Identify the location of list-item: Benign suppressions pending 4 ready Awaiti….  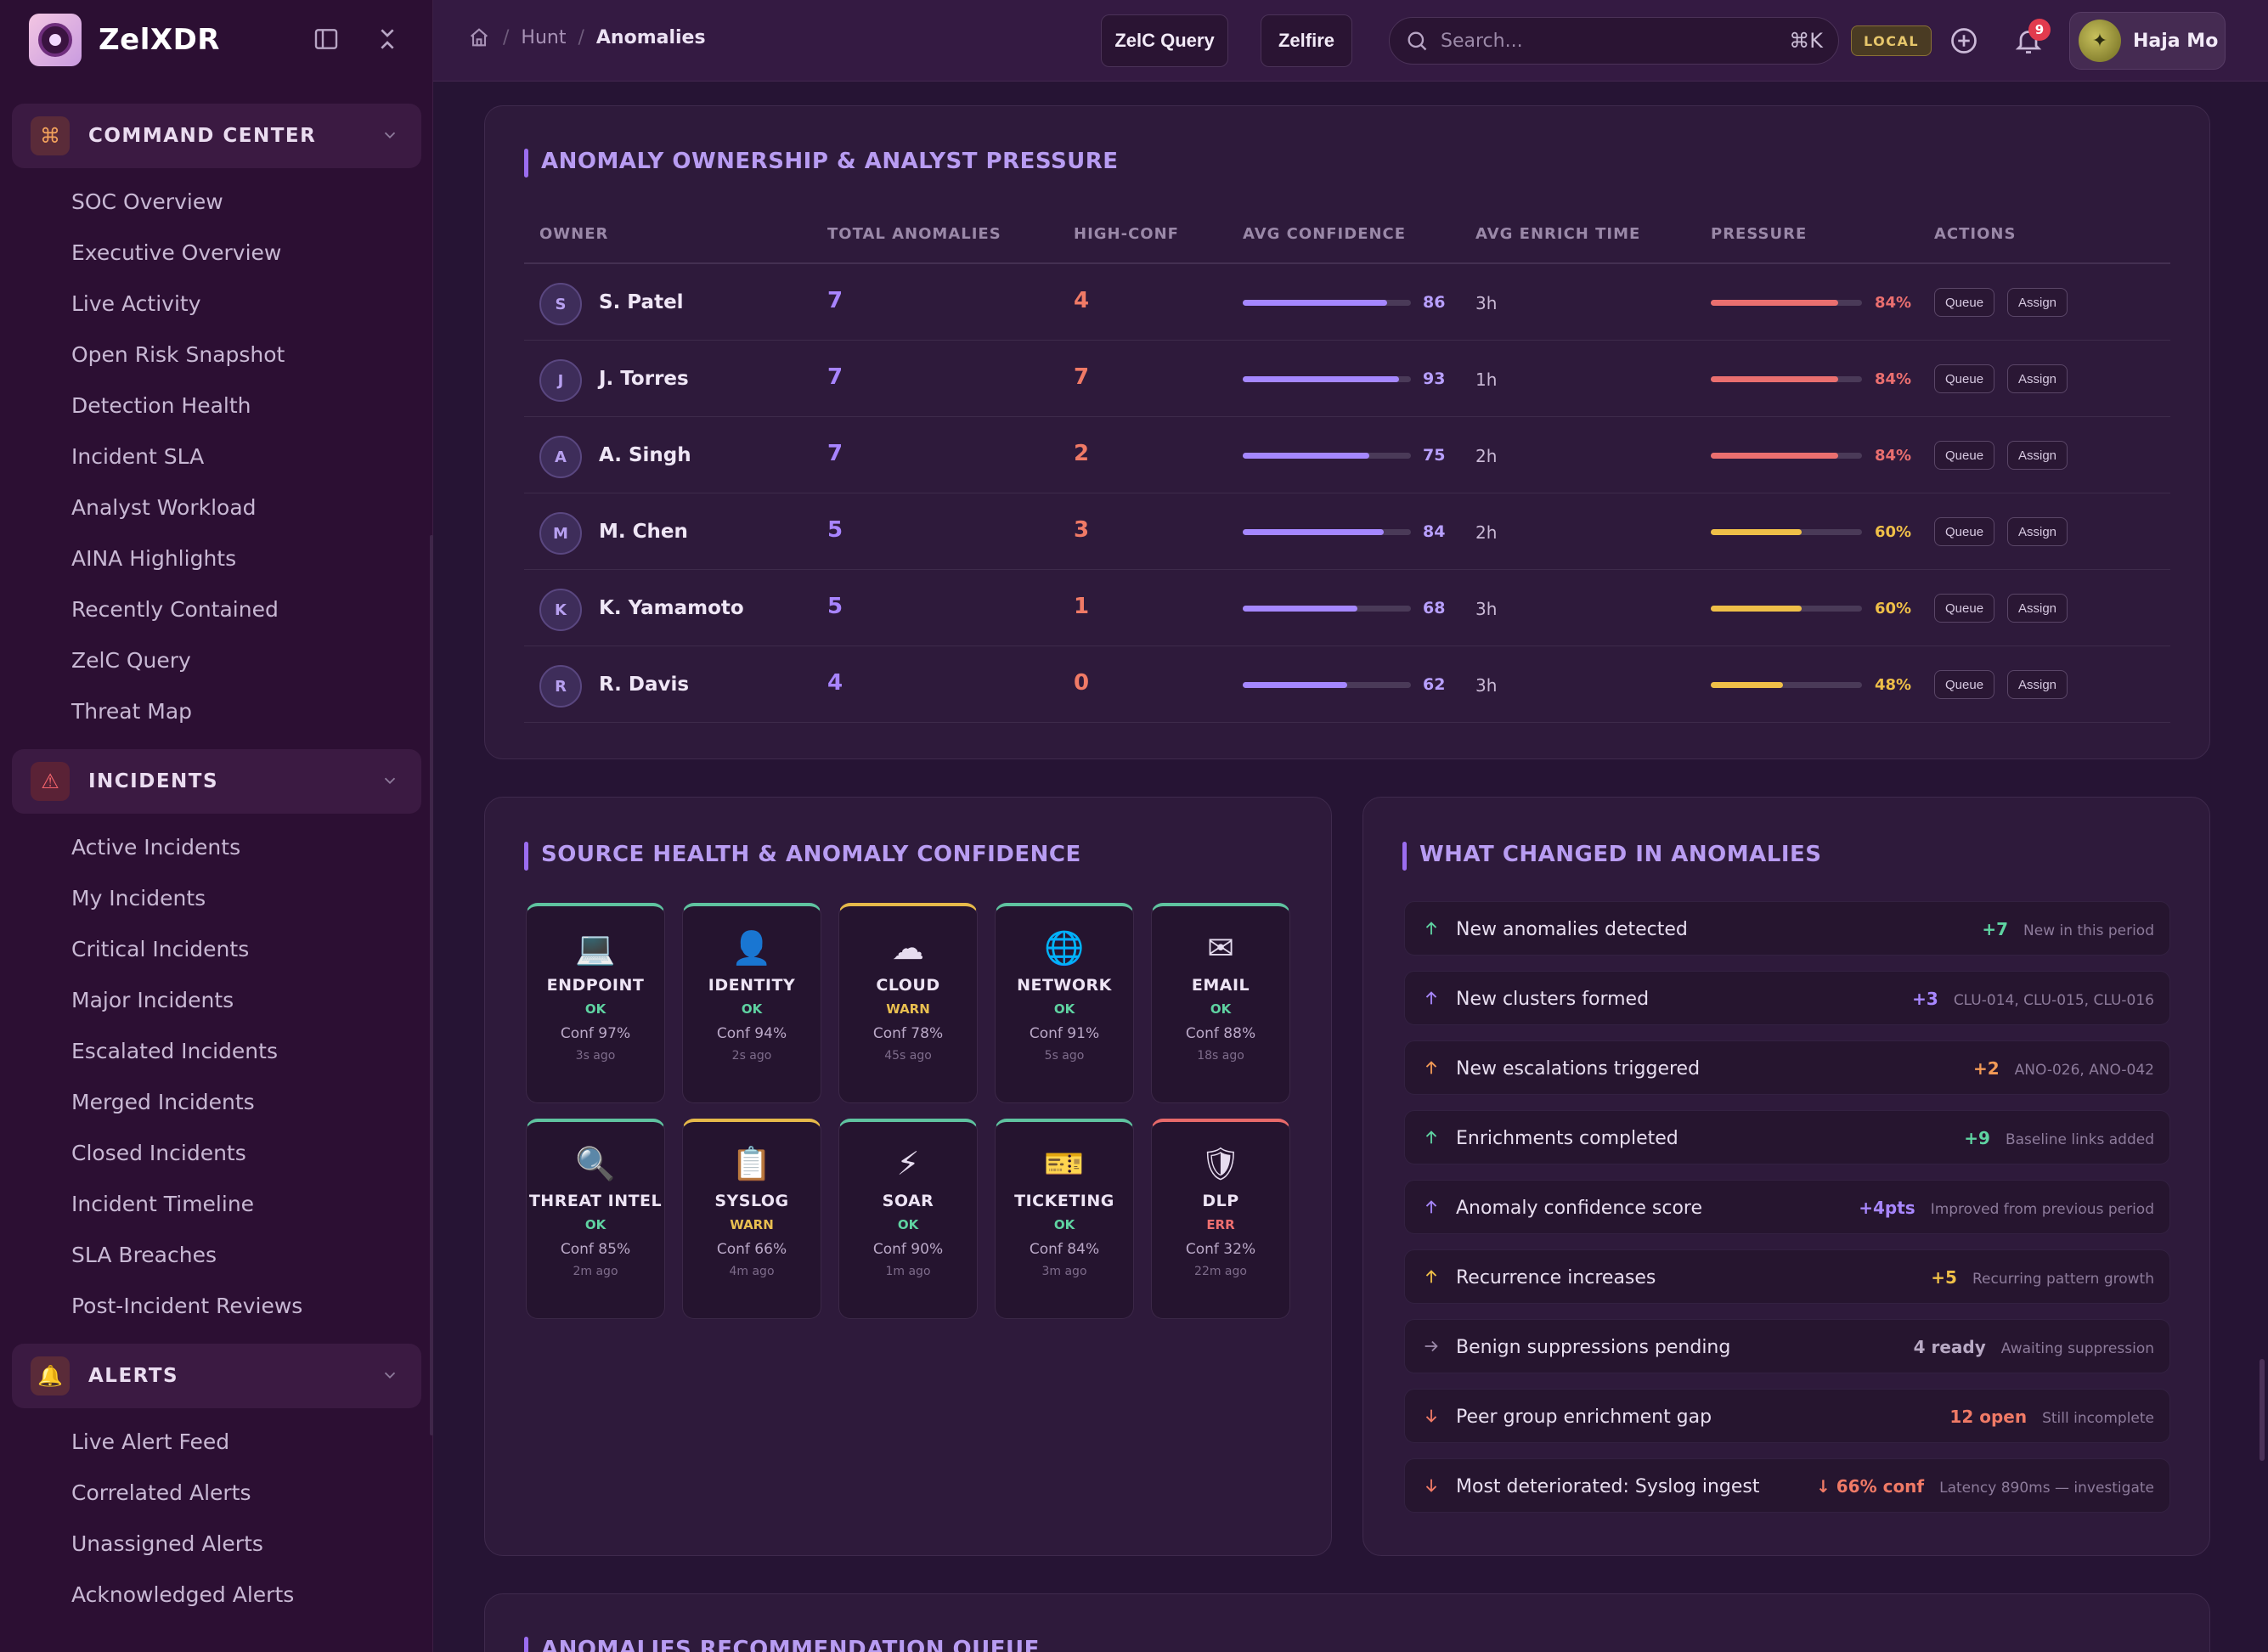
(1787, 1346).